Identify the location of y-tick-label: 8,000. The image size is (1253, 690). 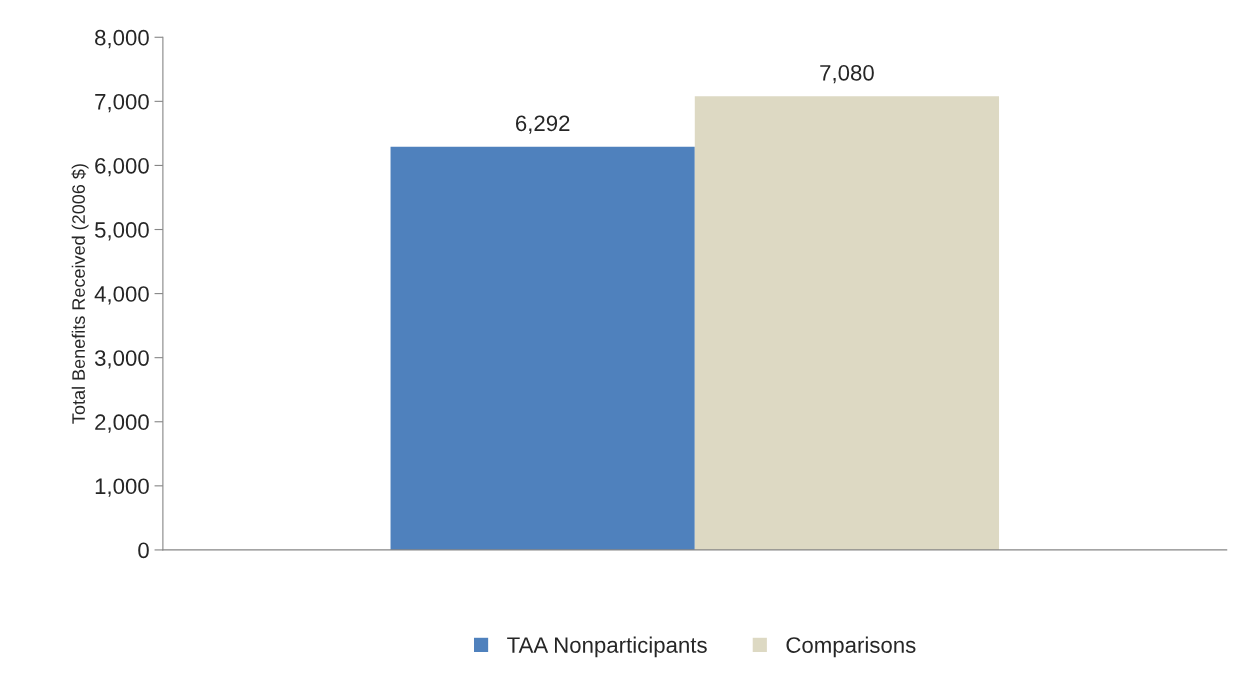
(122, 39).